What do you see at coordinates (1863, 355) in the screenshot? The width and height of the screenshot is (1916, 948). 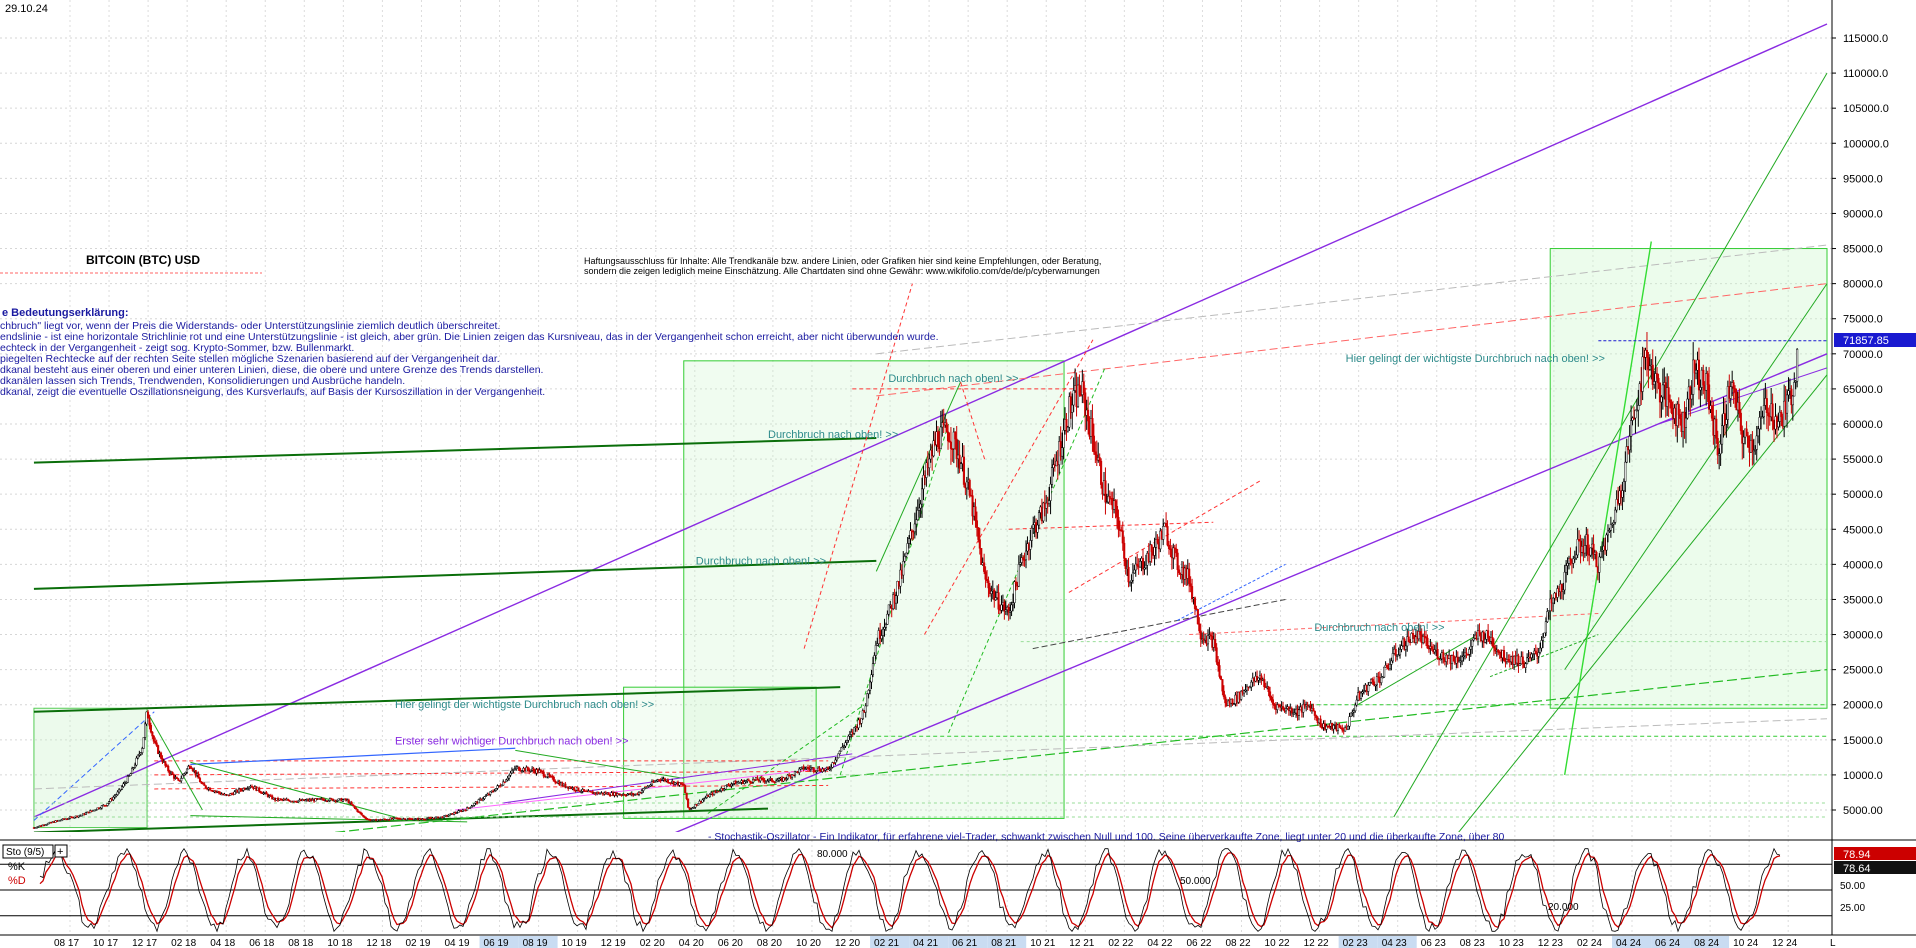 I see `y-tick-label: 70000.0` at bounding box center [1863, 355].